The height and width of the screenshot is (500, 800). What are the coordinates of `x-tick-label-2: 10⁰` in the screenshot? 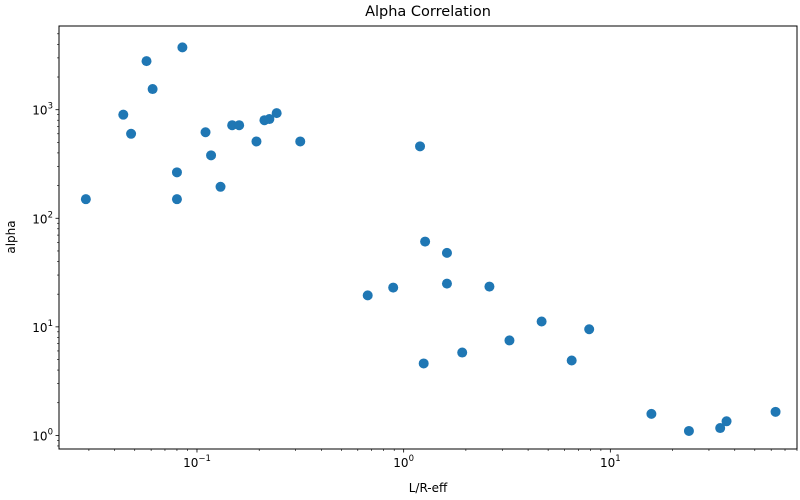 It's located at (403, 462).